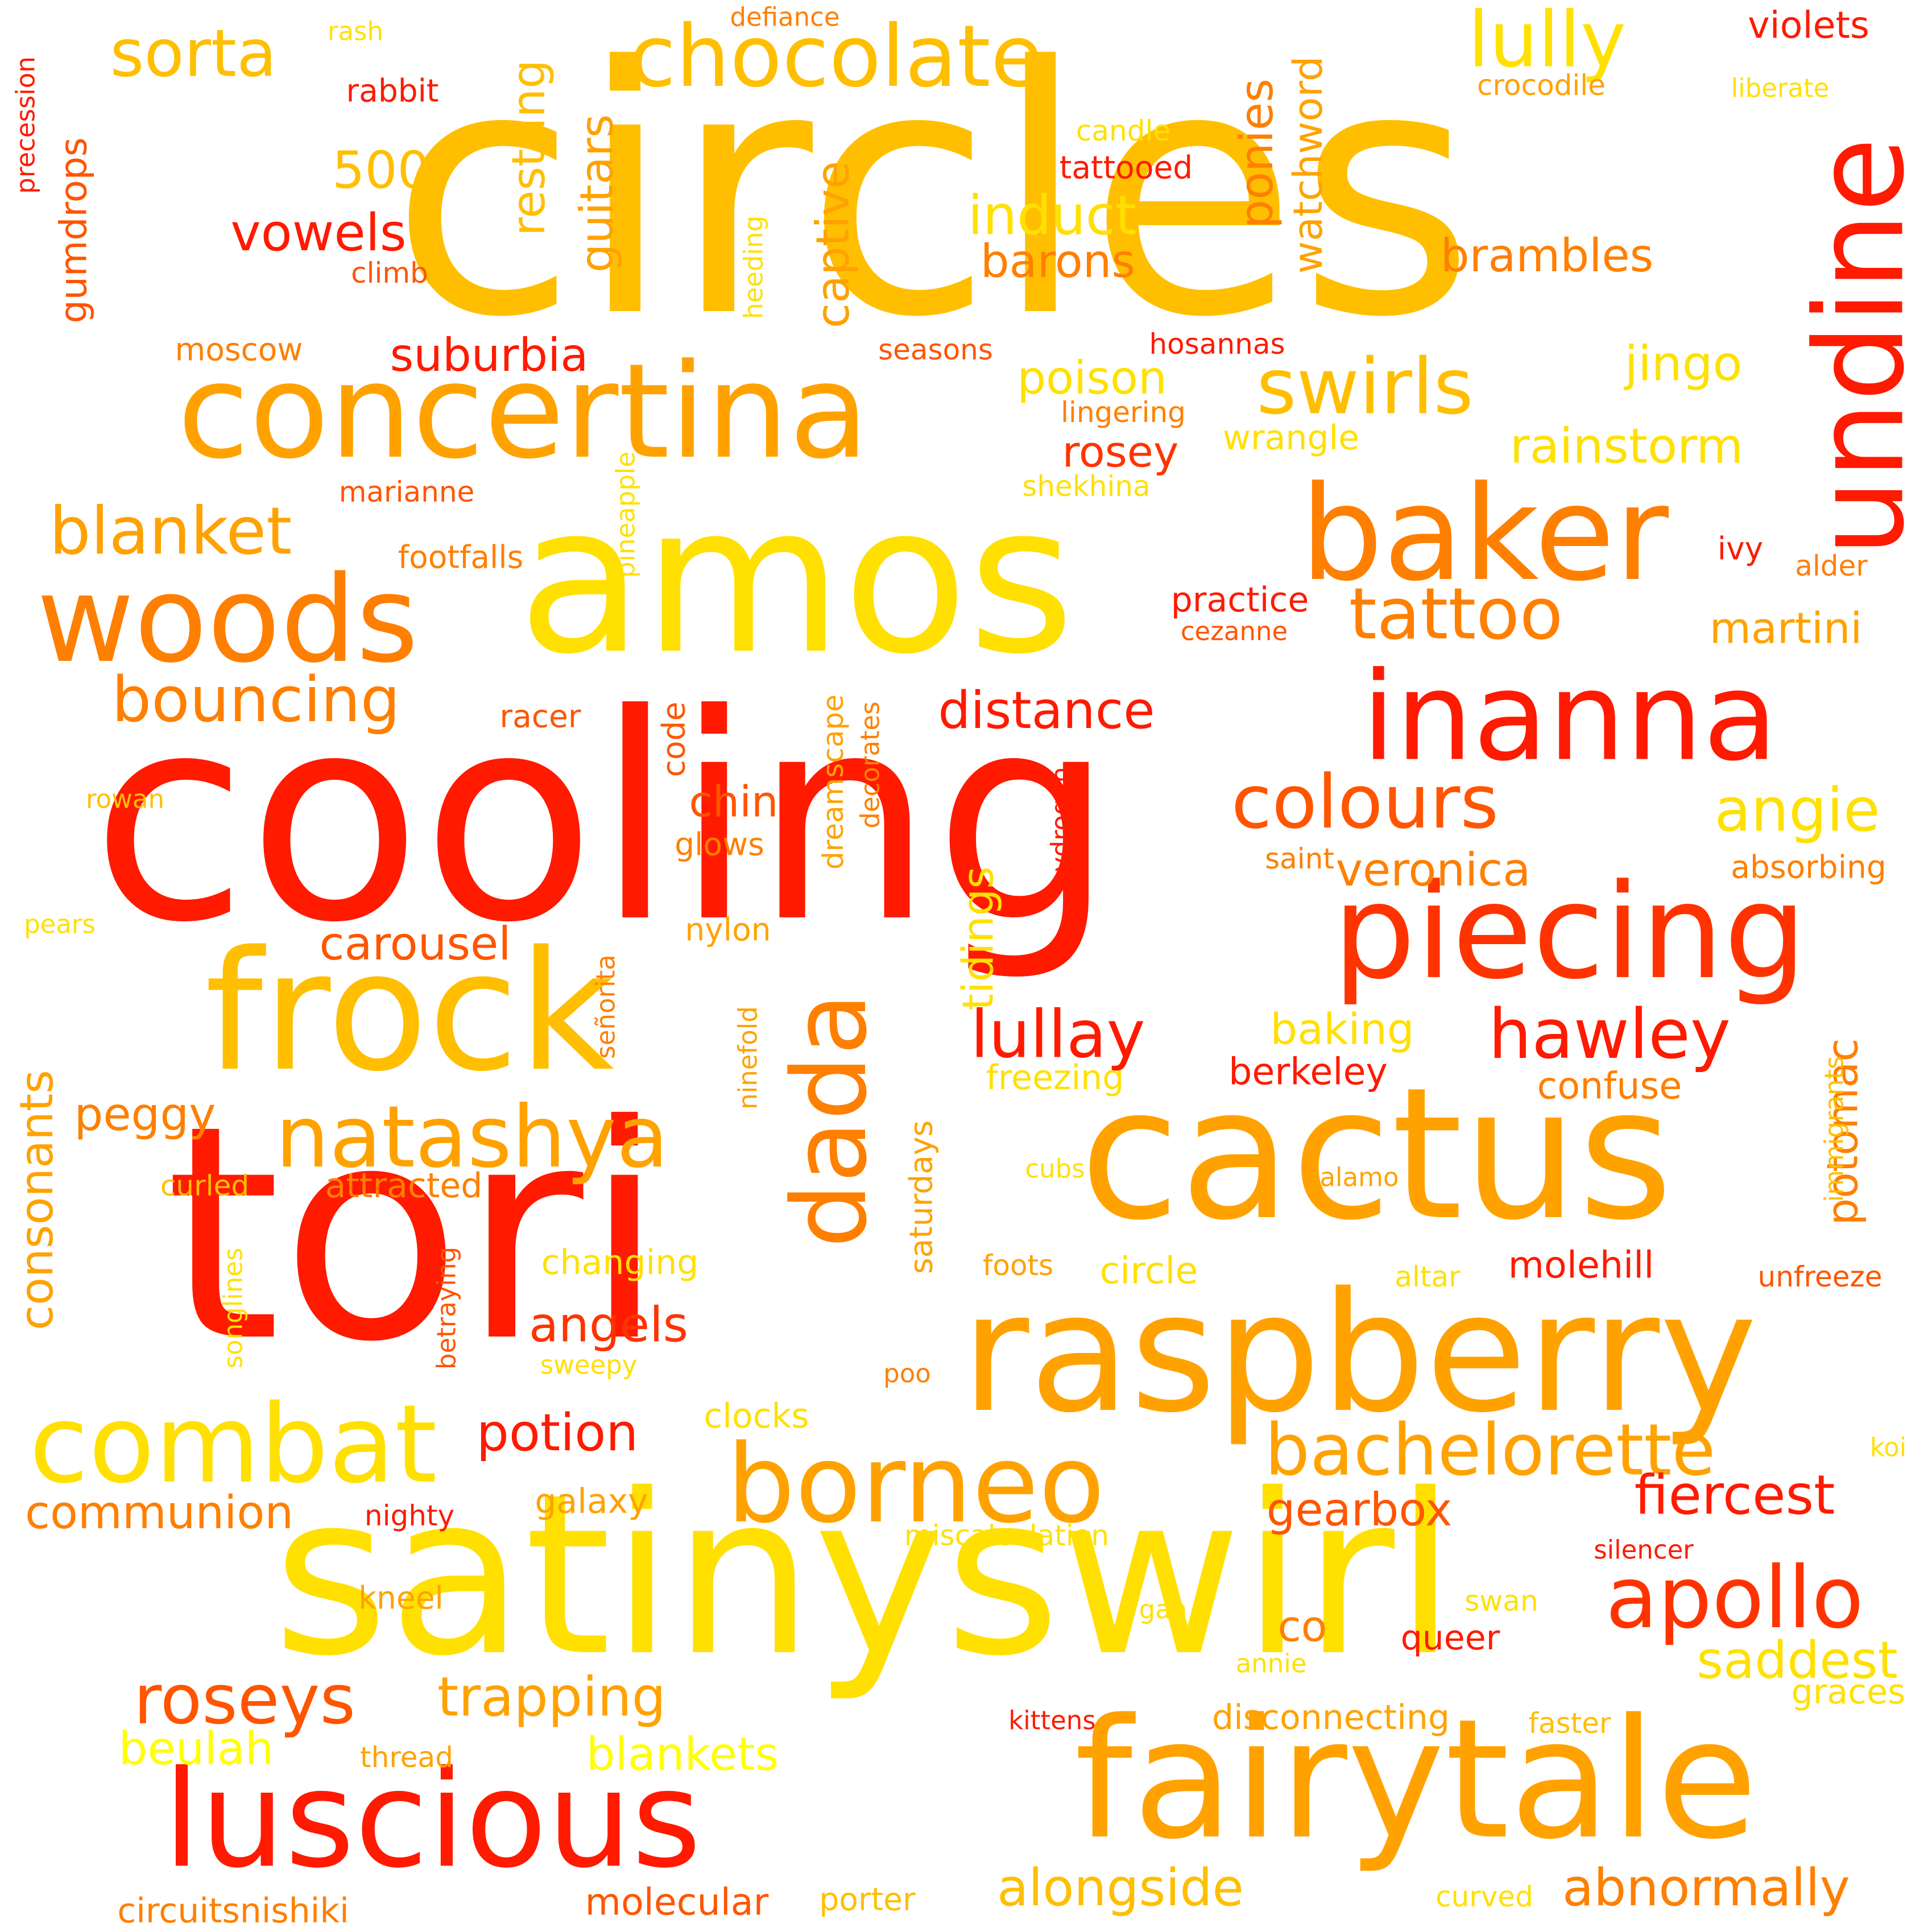  Describe the element at coordinates (833, 782) in the screenshot. I see `word-dreamscape: dreamscape` at that location.